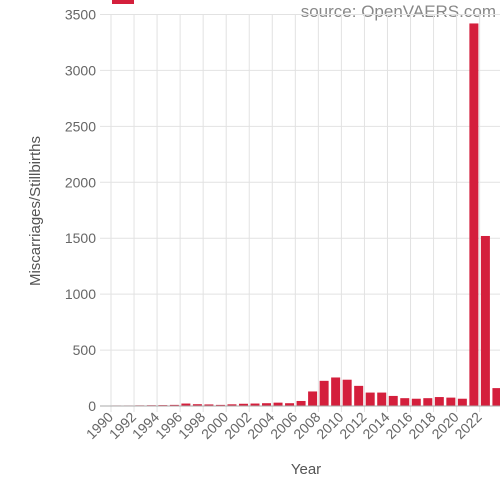  Describe the element at coordinates (393, 400) in the screenshot. I see `bar-2014` at that location.